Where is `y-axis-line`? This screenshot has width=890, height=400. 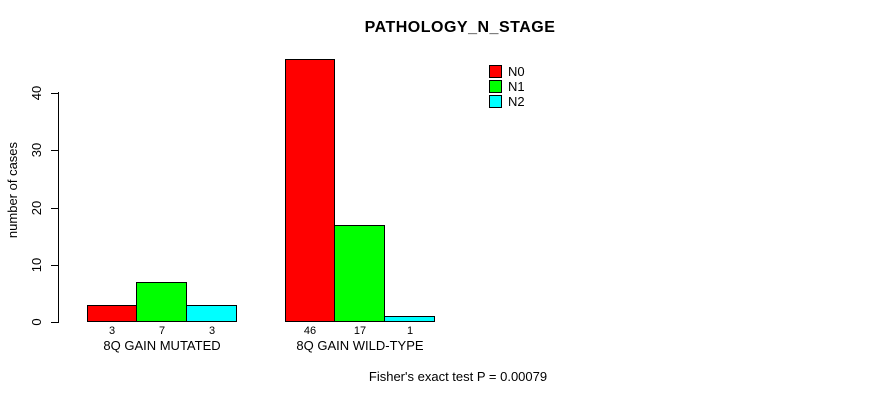 y-axis-line is located at coordinates (58, 207).